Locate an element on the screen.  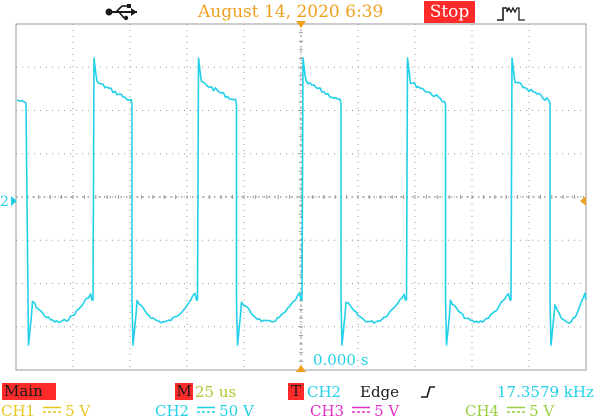
top-status-bar: August 14, 2020 6:39 Stop is located at coordinates (300, 12).